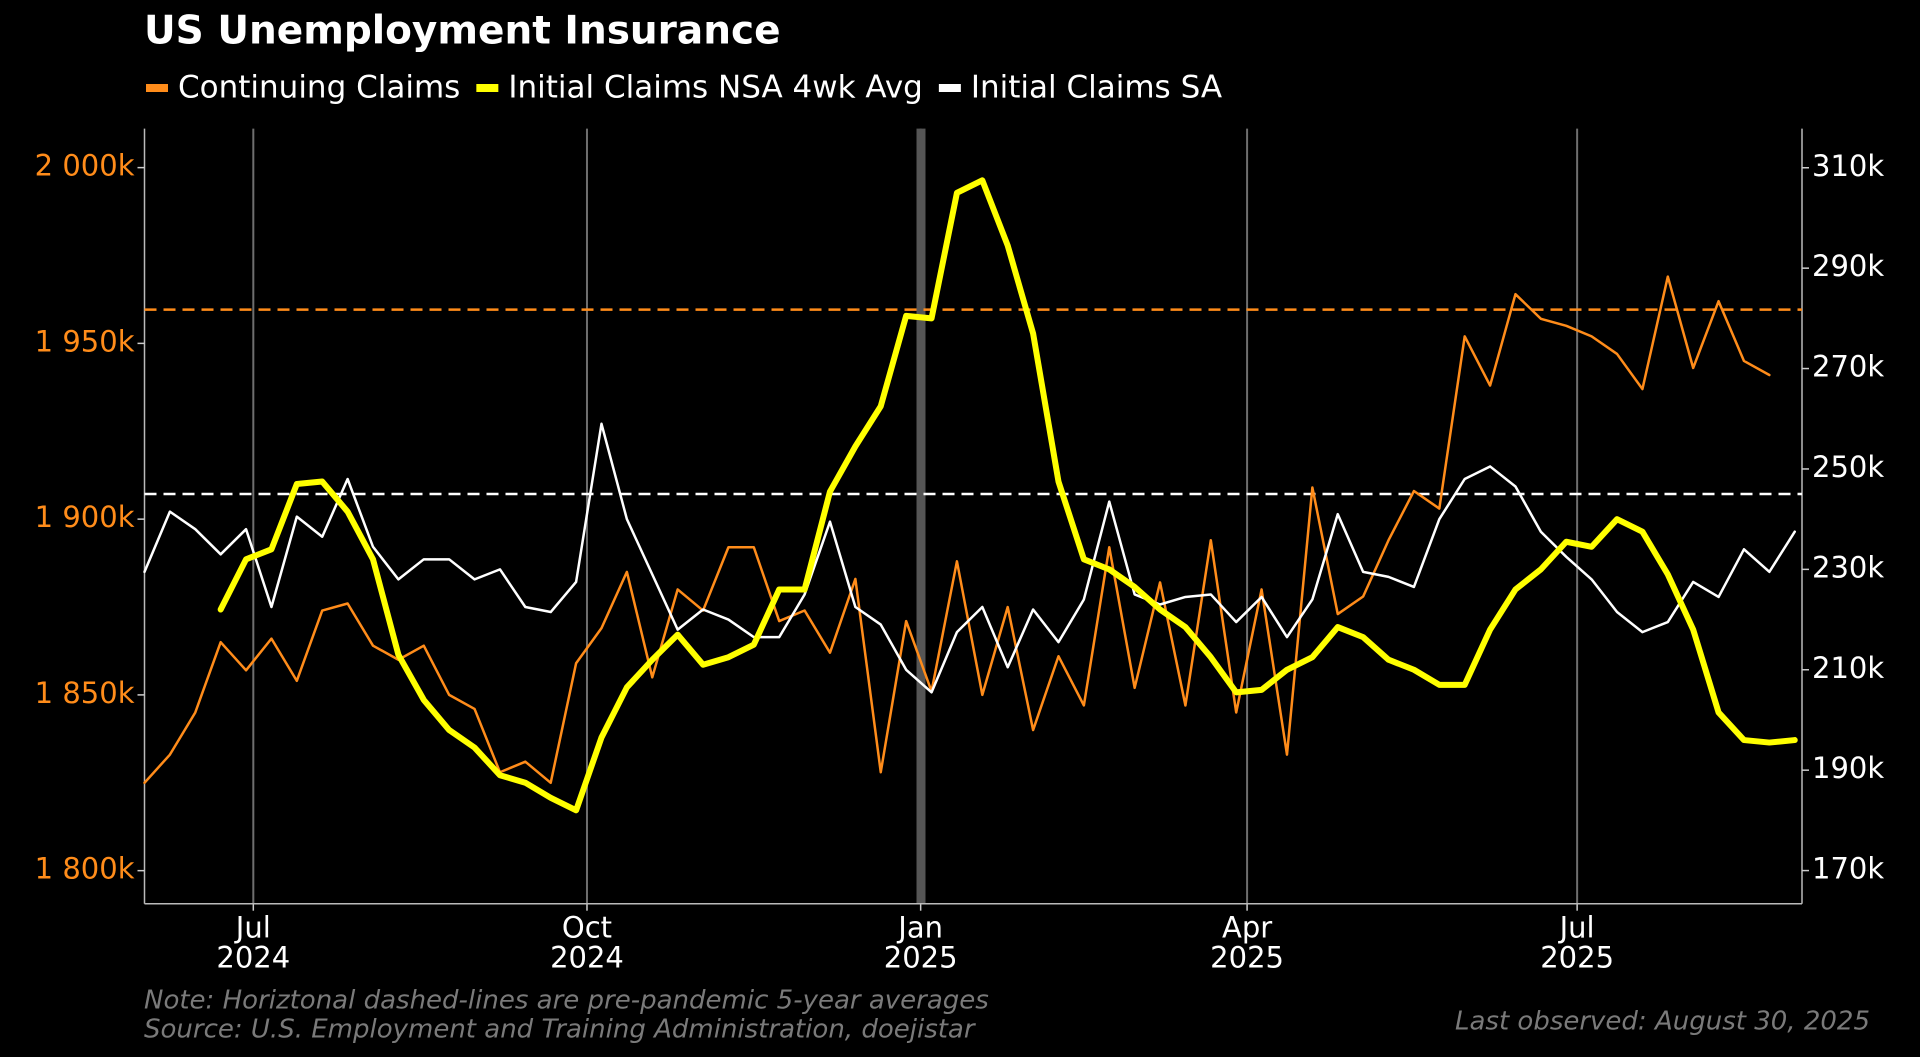  I want to click on y-tick-label: 1 850k, so click(85, 693).